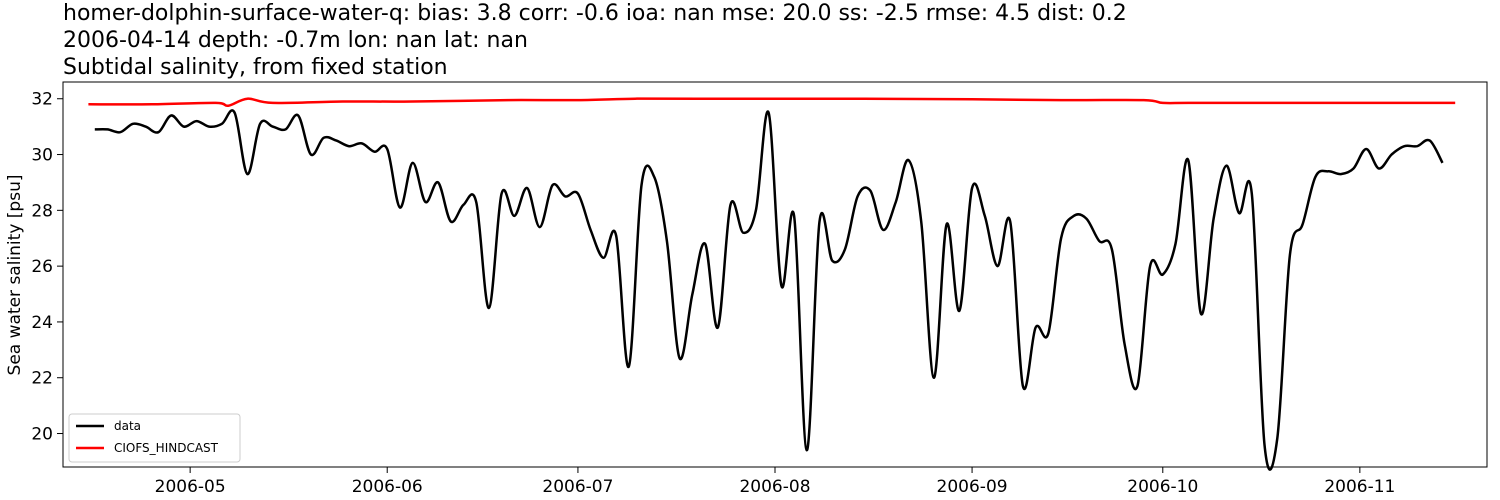 The height and width of the screenshot is (500, 1500). I want to click on y-tick-label: 26, so click(42, 267).